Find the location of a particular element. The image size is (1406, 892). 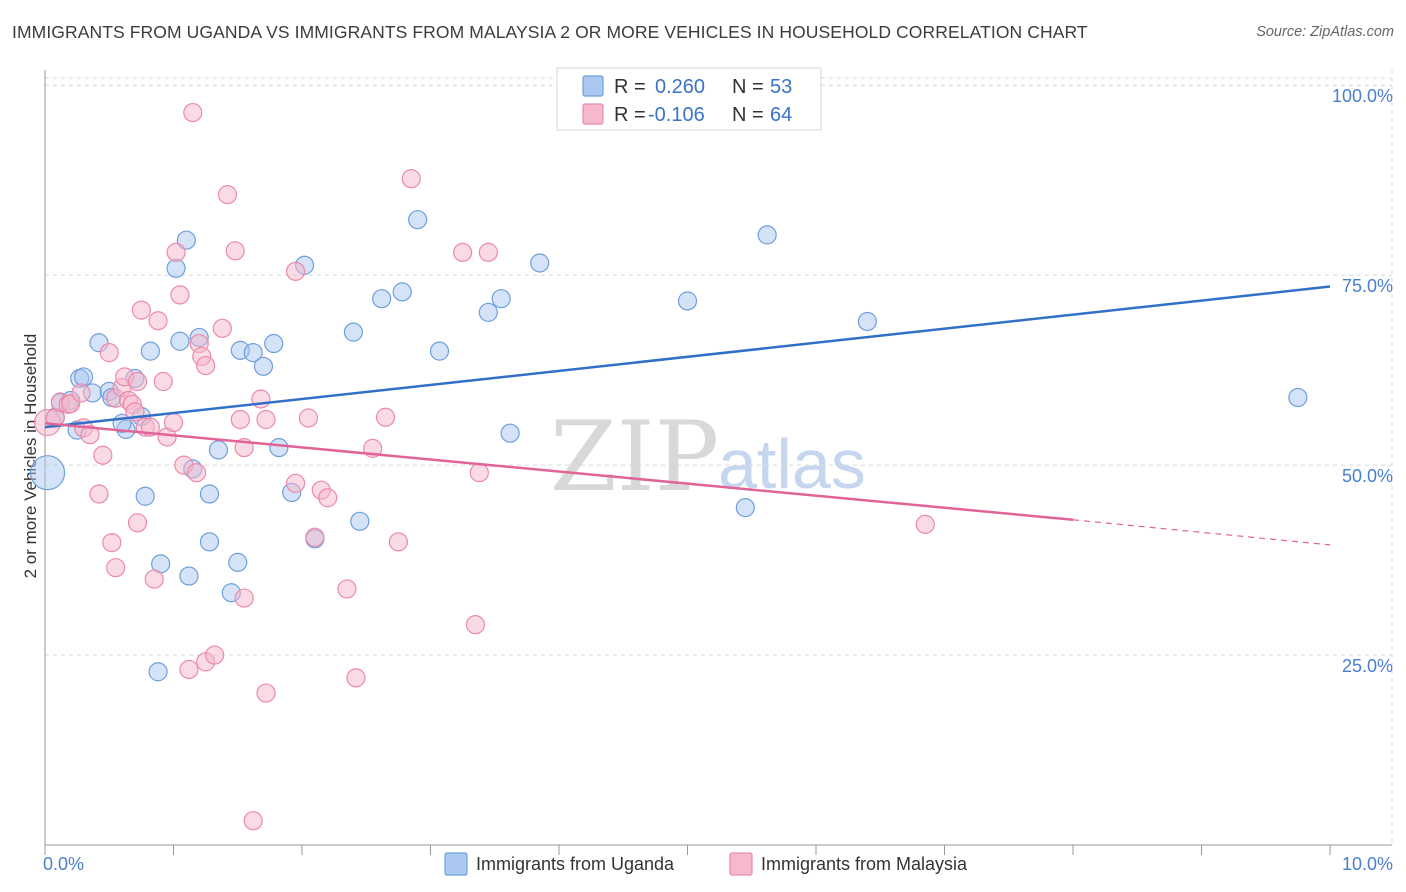

y-tick-label: 75.0% is located at coordinates (1367, 286).